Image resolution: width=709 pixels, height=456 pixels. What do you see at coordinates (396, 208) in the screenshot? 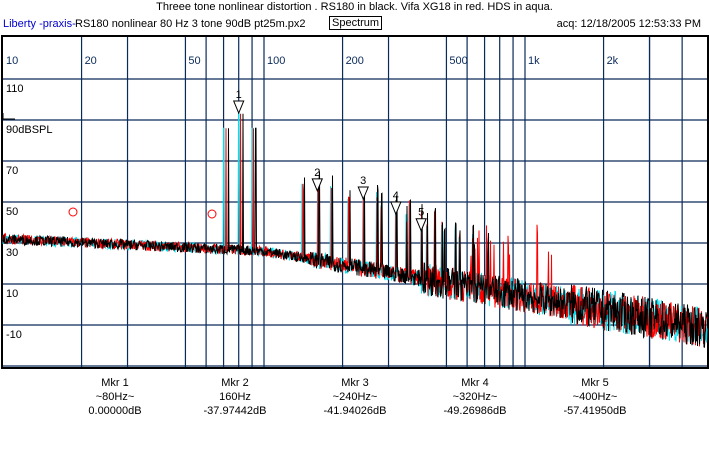
I see `marker-4-triangle-icon` at bounding box center [396, 208].